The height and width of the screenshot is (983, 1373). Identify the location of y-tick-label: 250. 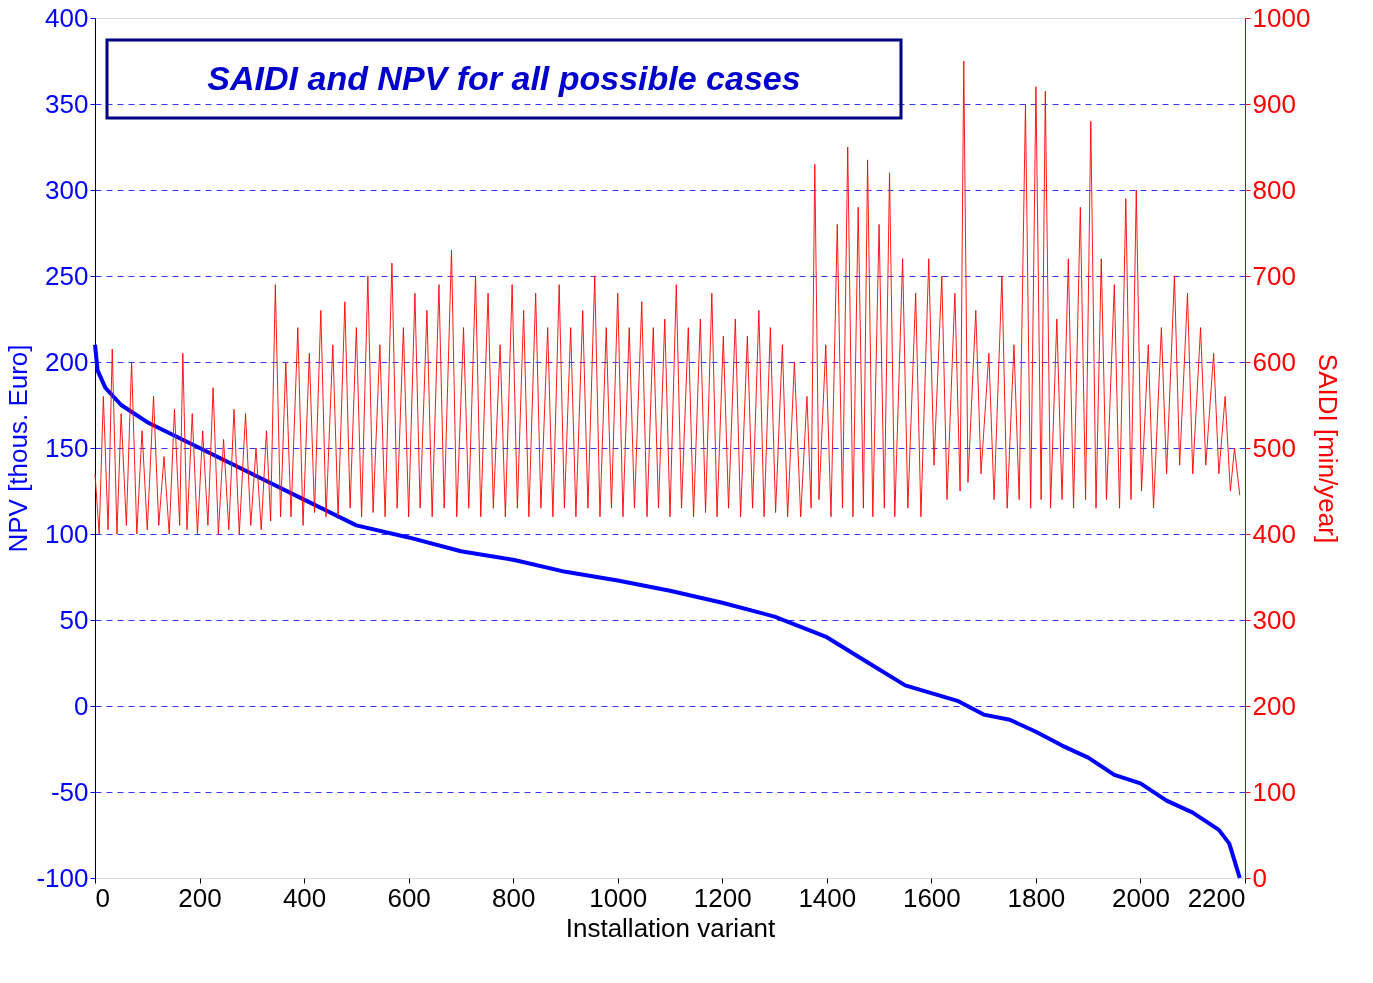
(67, 275).